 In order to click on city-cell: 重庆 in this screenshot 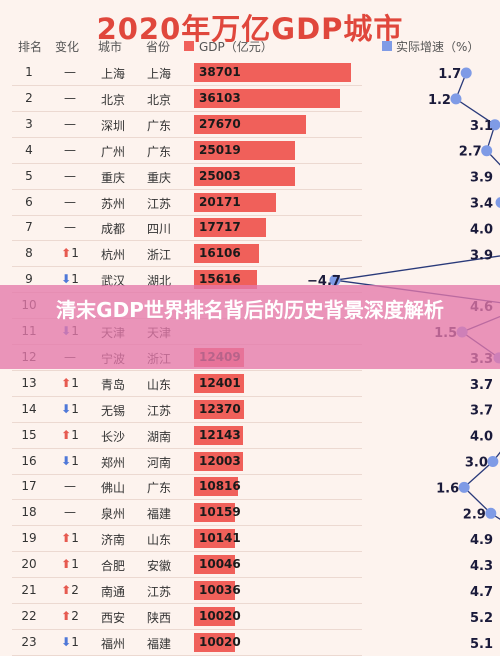, I will do `click(112, 177)`.